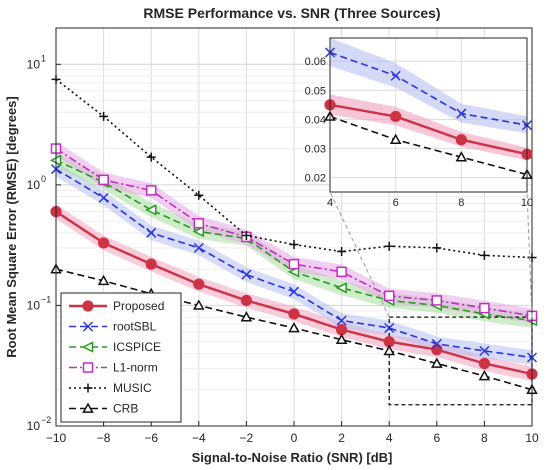 The height and width of the screenshot is (470, 550). I want to click on inset-series-proposed, so click(428, 129).